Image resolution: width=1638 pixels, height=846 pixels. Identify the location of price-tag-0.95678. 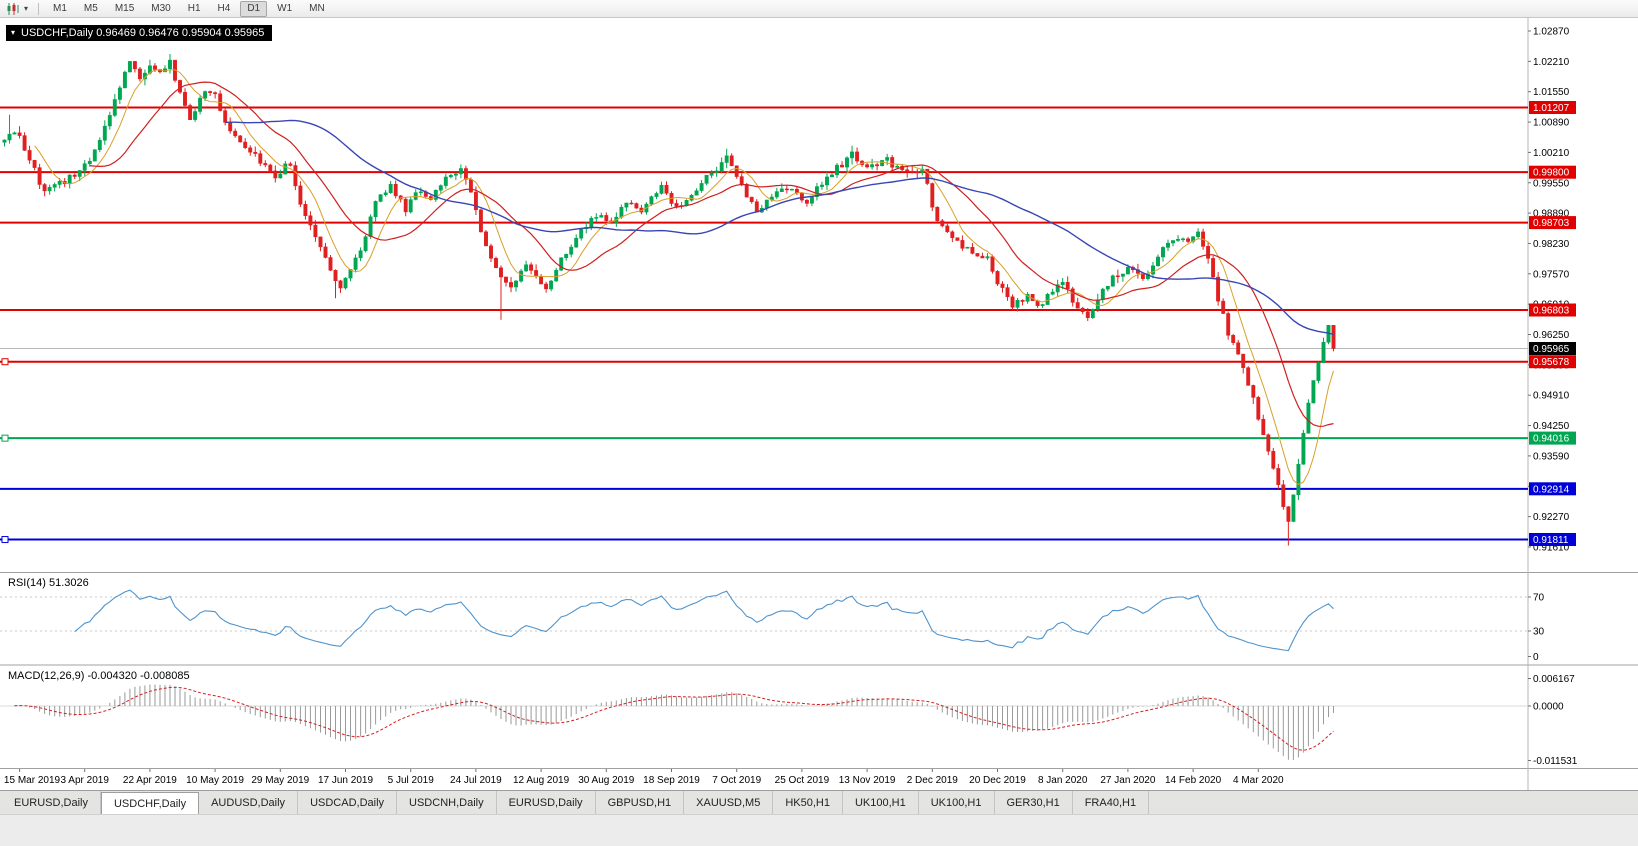
(1552, 362).